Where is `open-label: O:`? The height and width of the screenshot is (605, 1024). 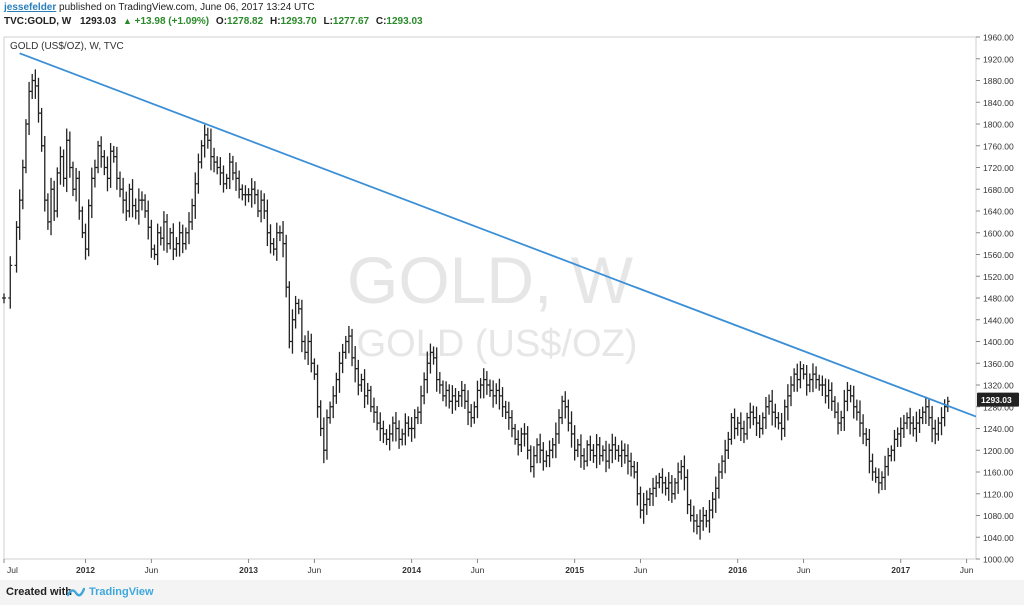 open-label: O: is located at coordinates (221, 21).